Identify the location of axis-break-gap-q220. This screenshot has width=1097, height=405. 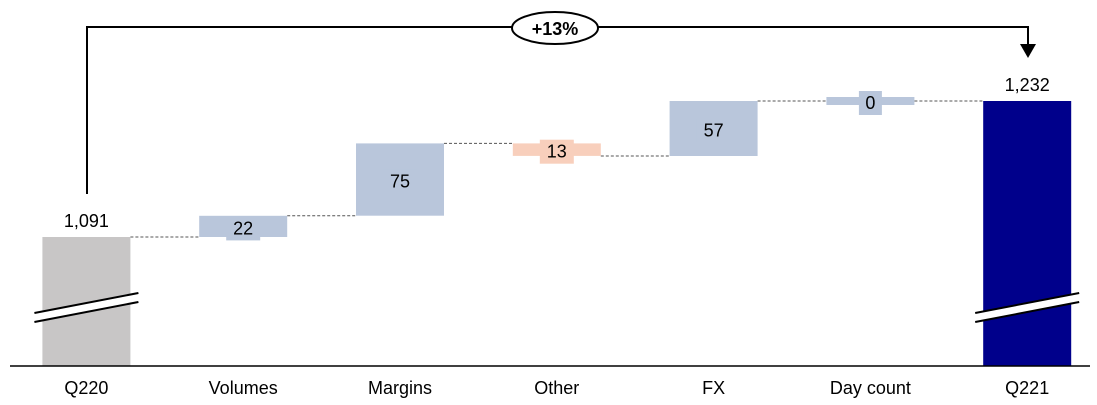
(86, 307).